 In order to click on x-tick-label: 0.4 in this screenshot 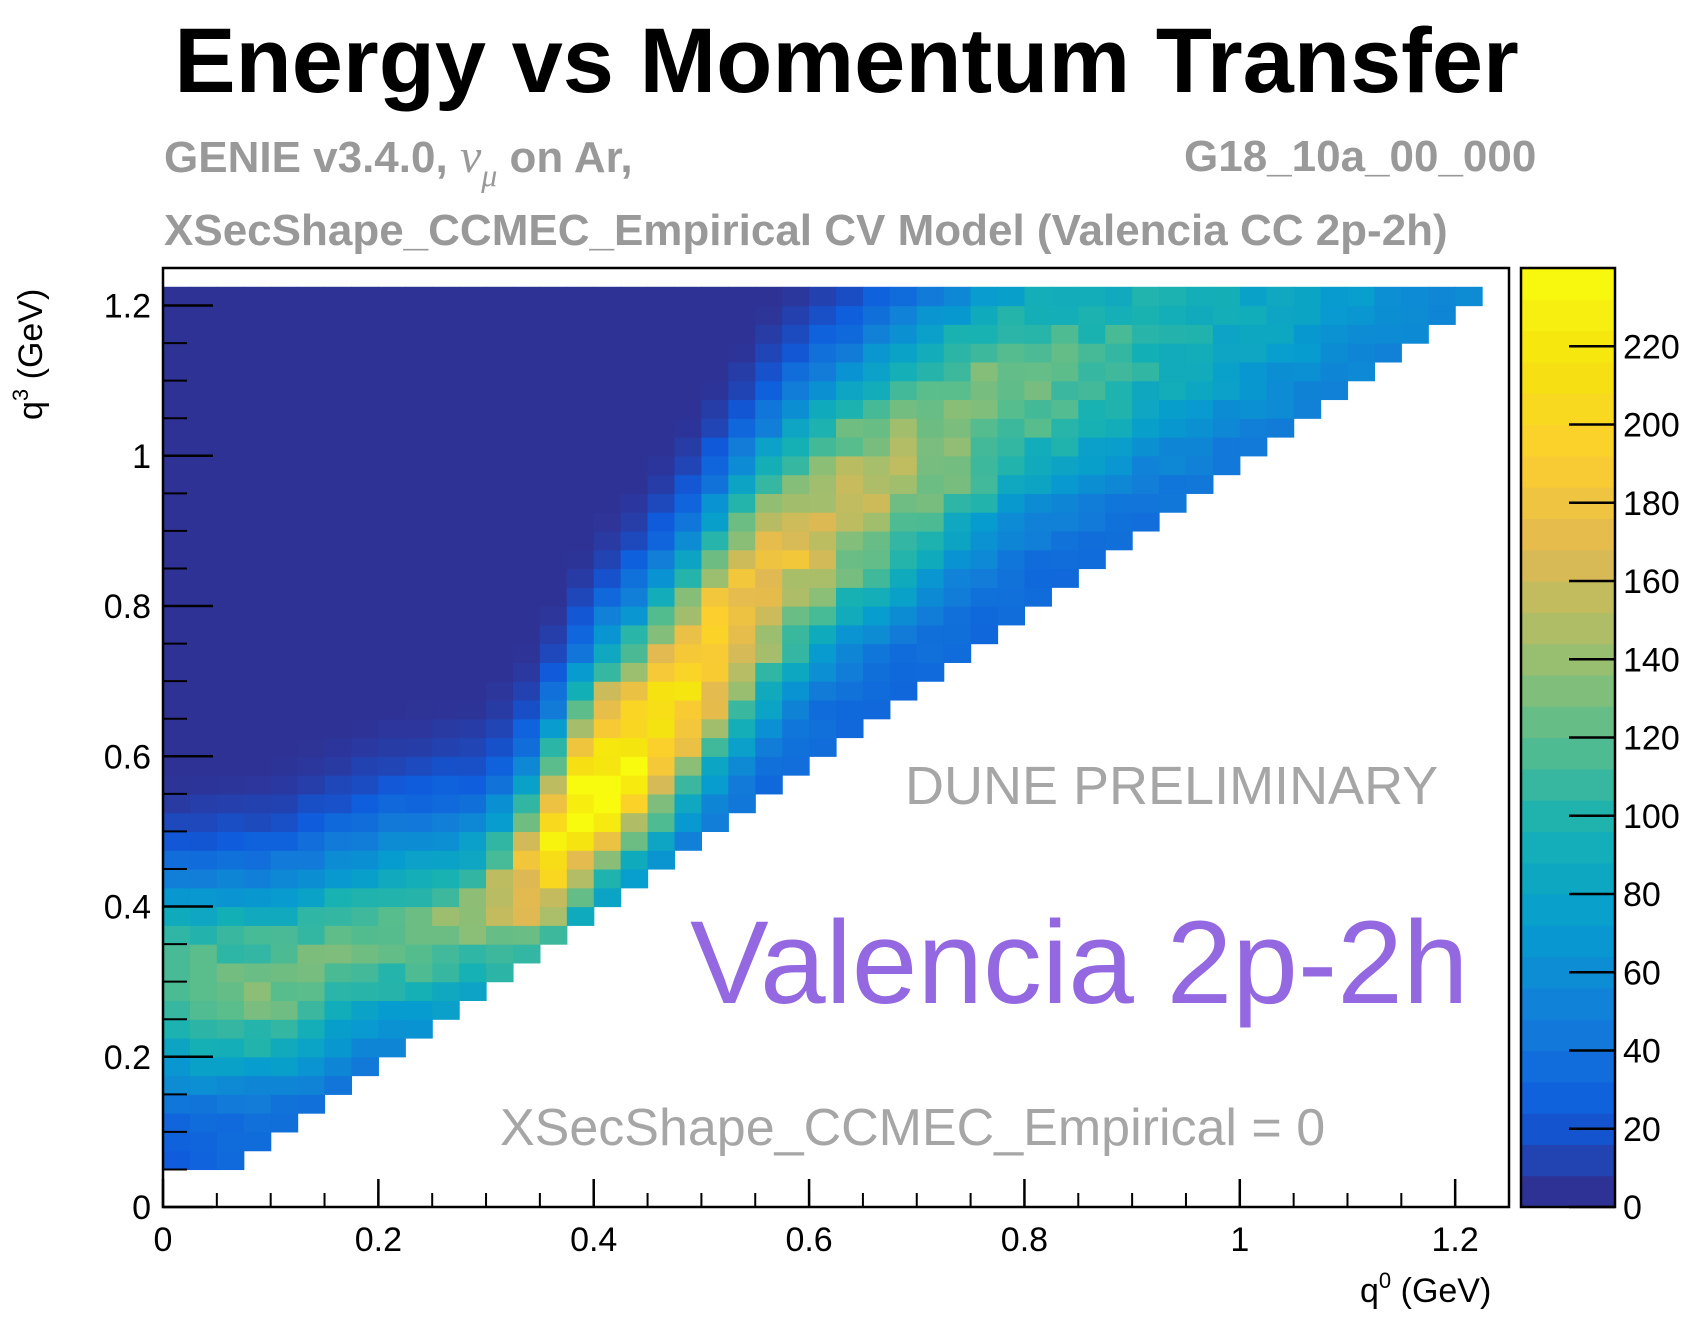, I will do `click(593, 1240)`.